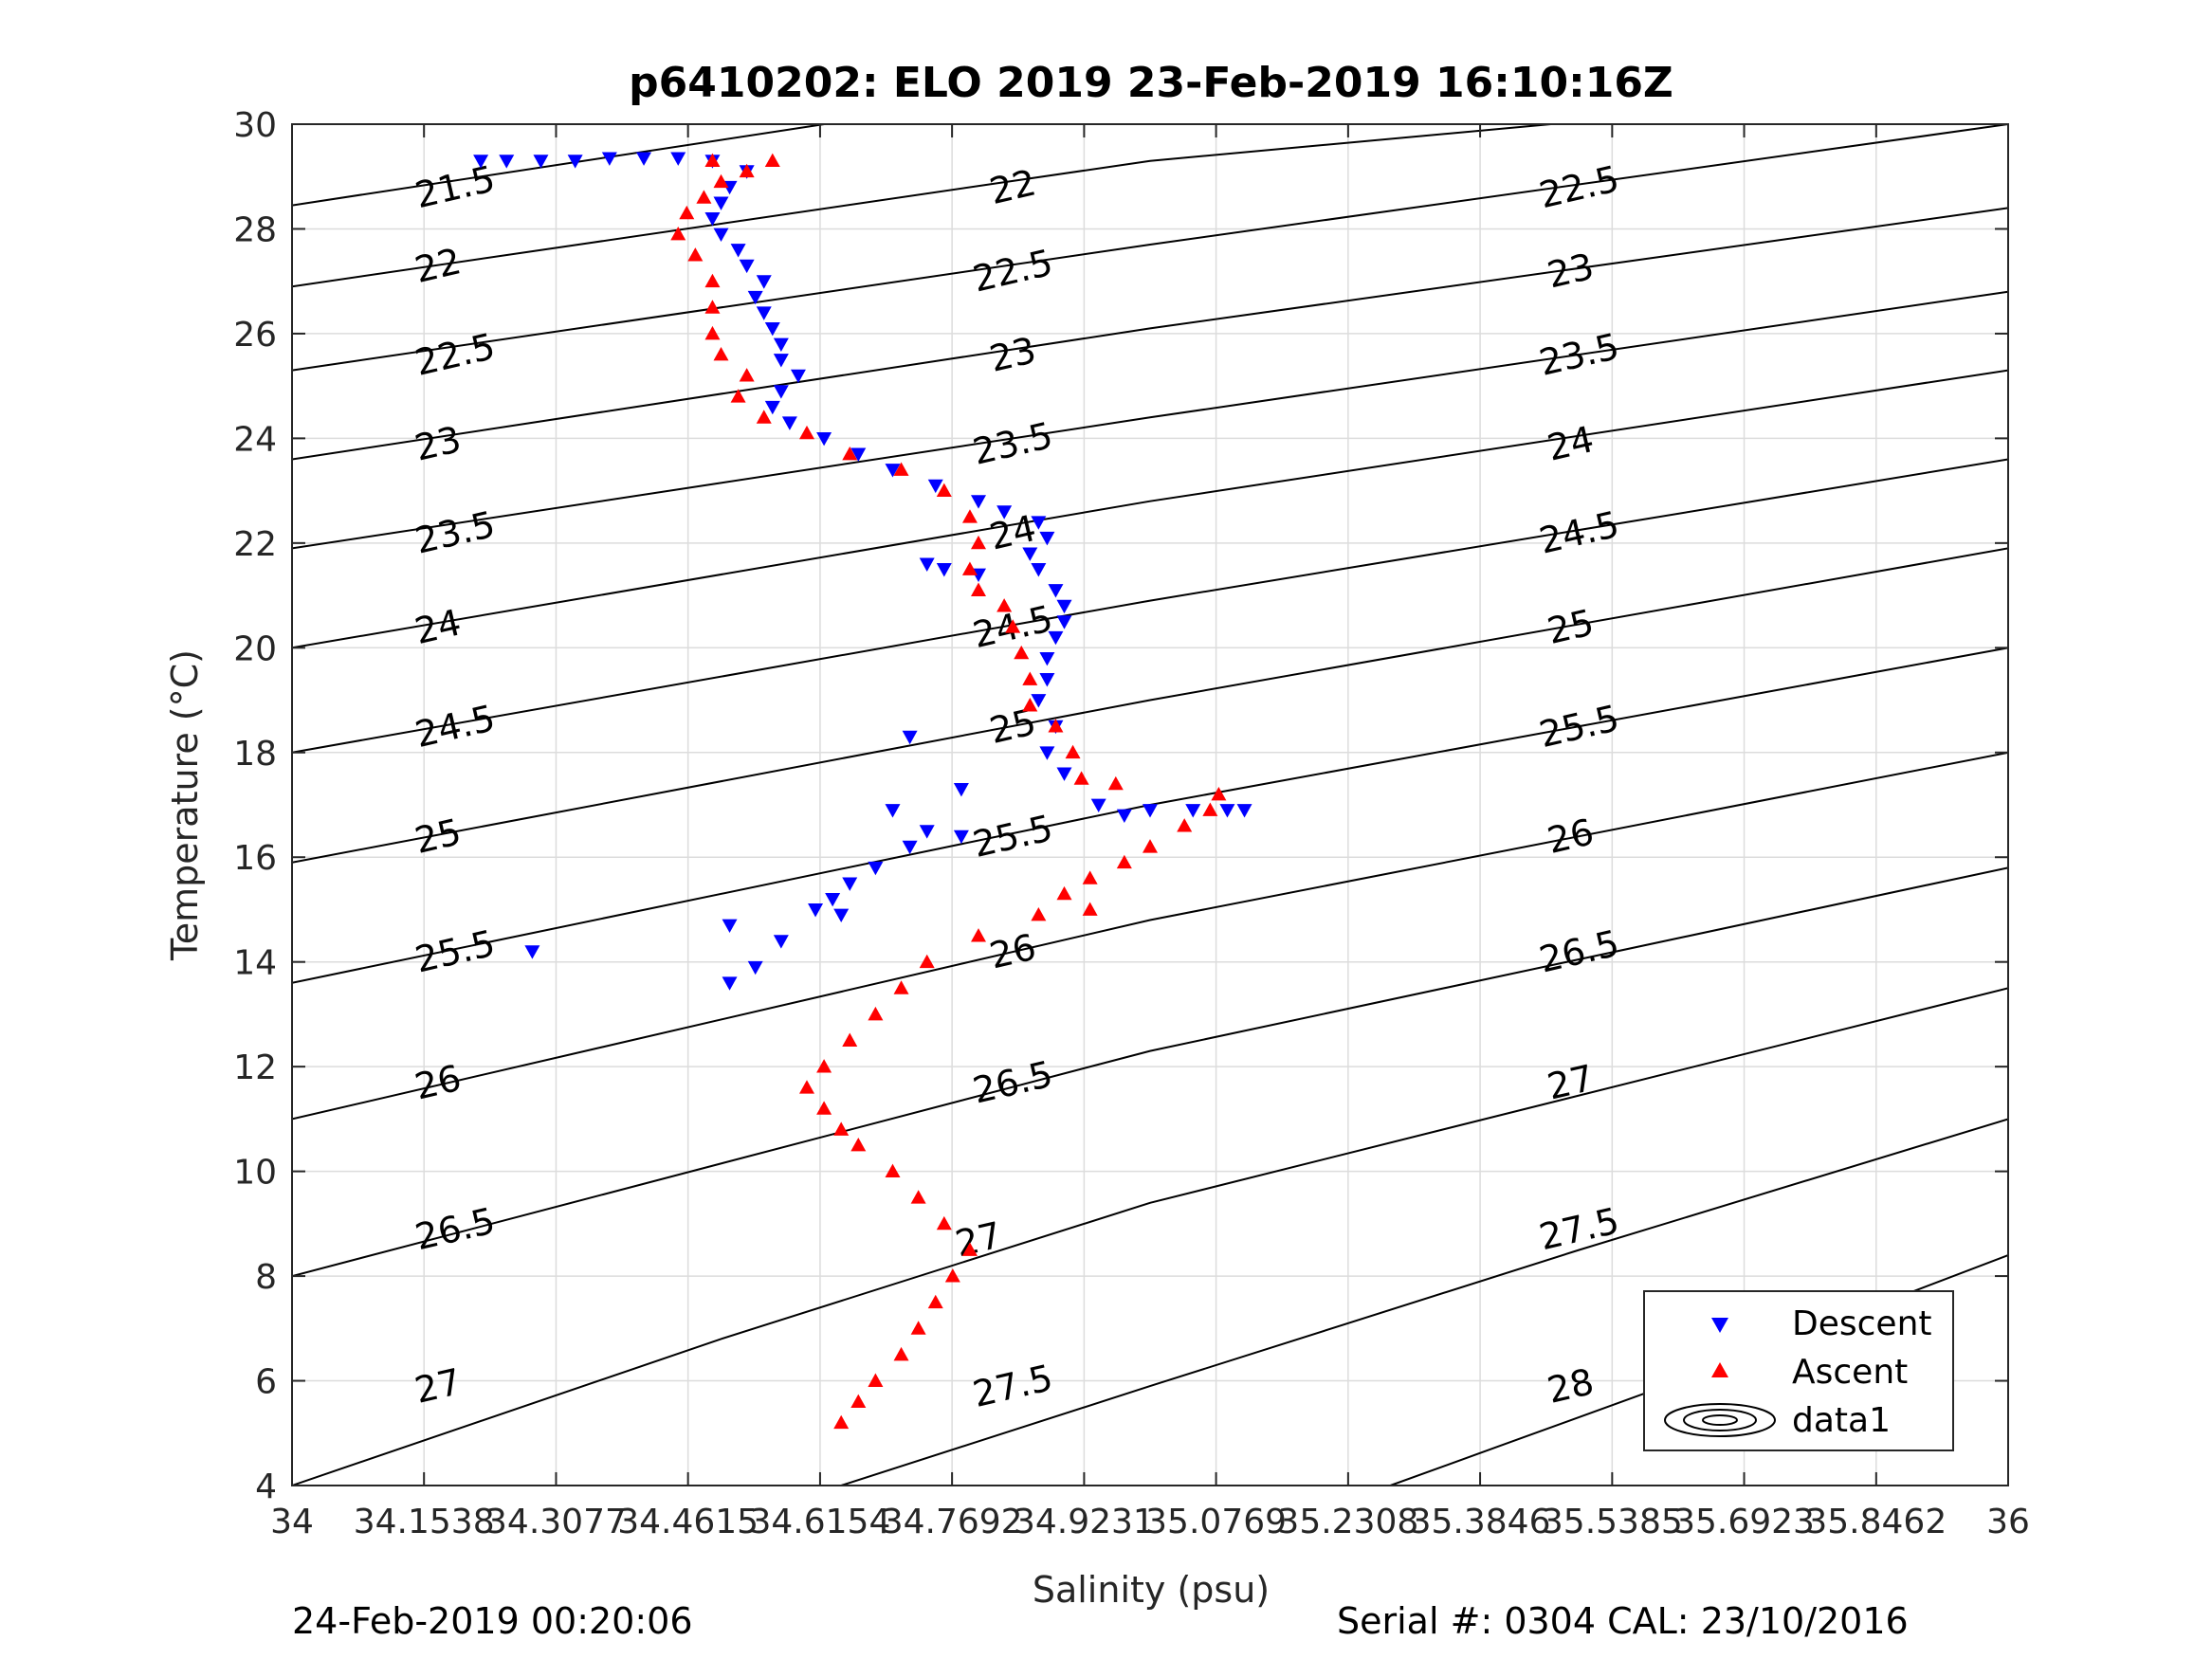 The image size is (2212, 1659). Describe the element at coordinates (2008, 1522) in the screenshot. I see `x-tick-label: 36` at that location.